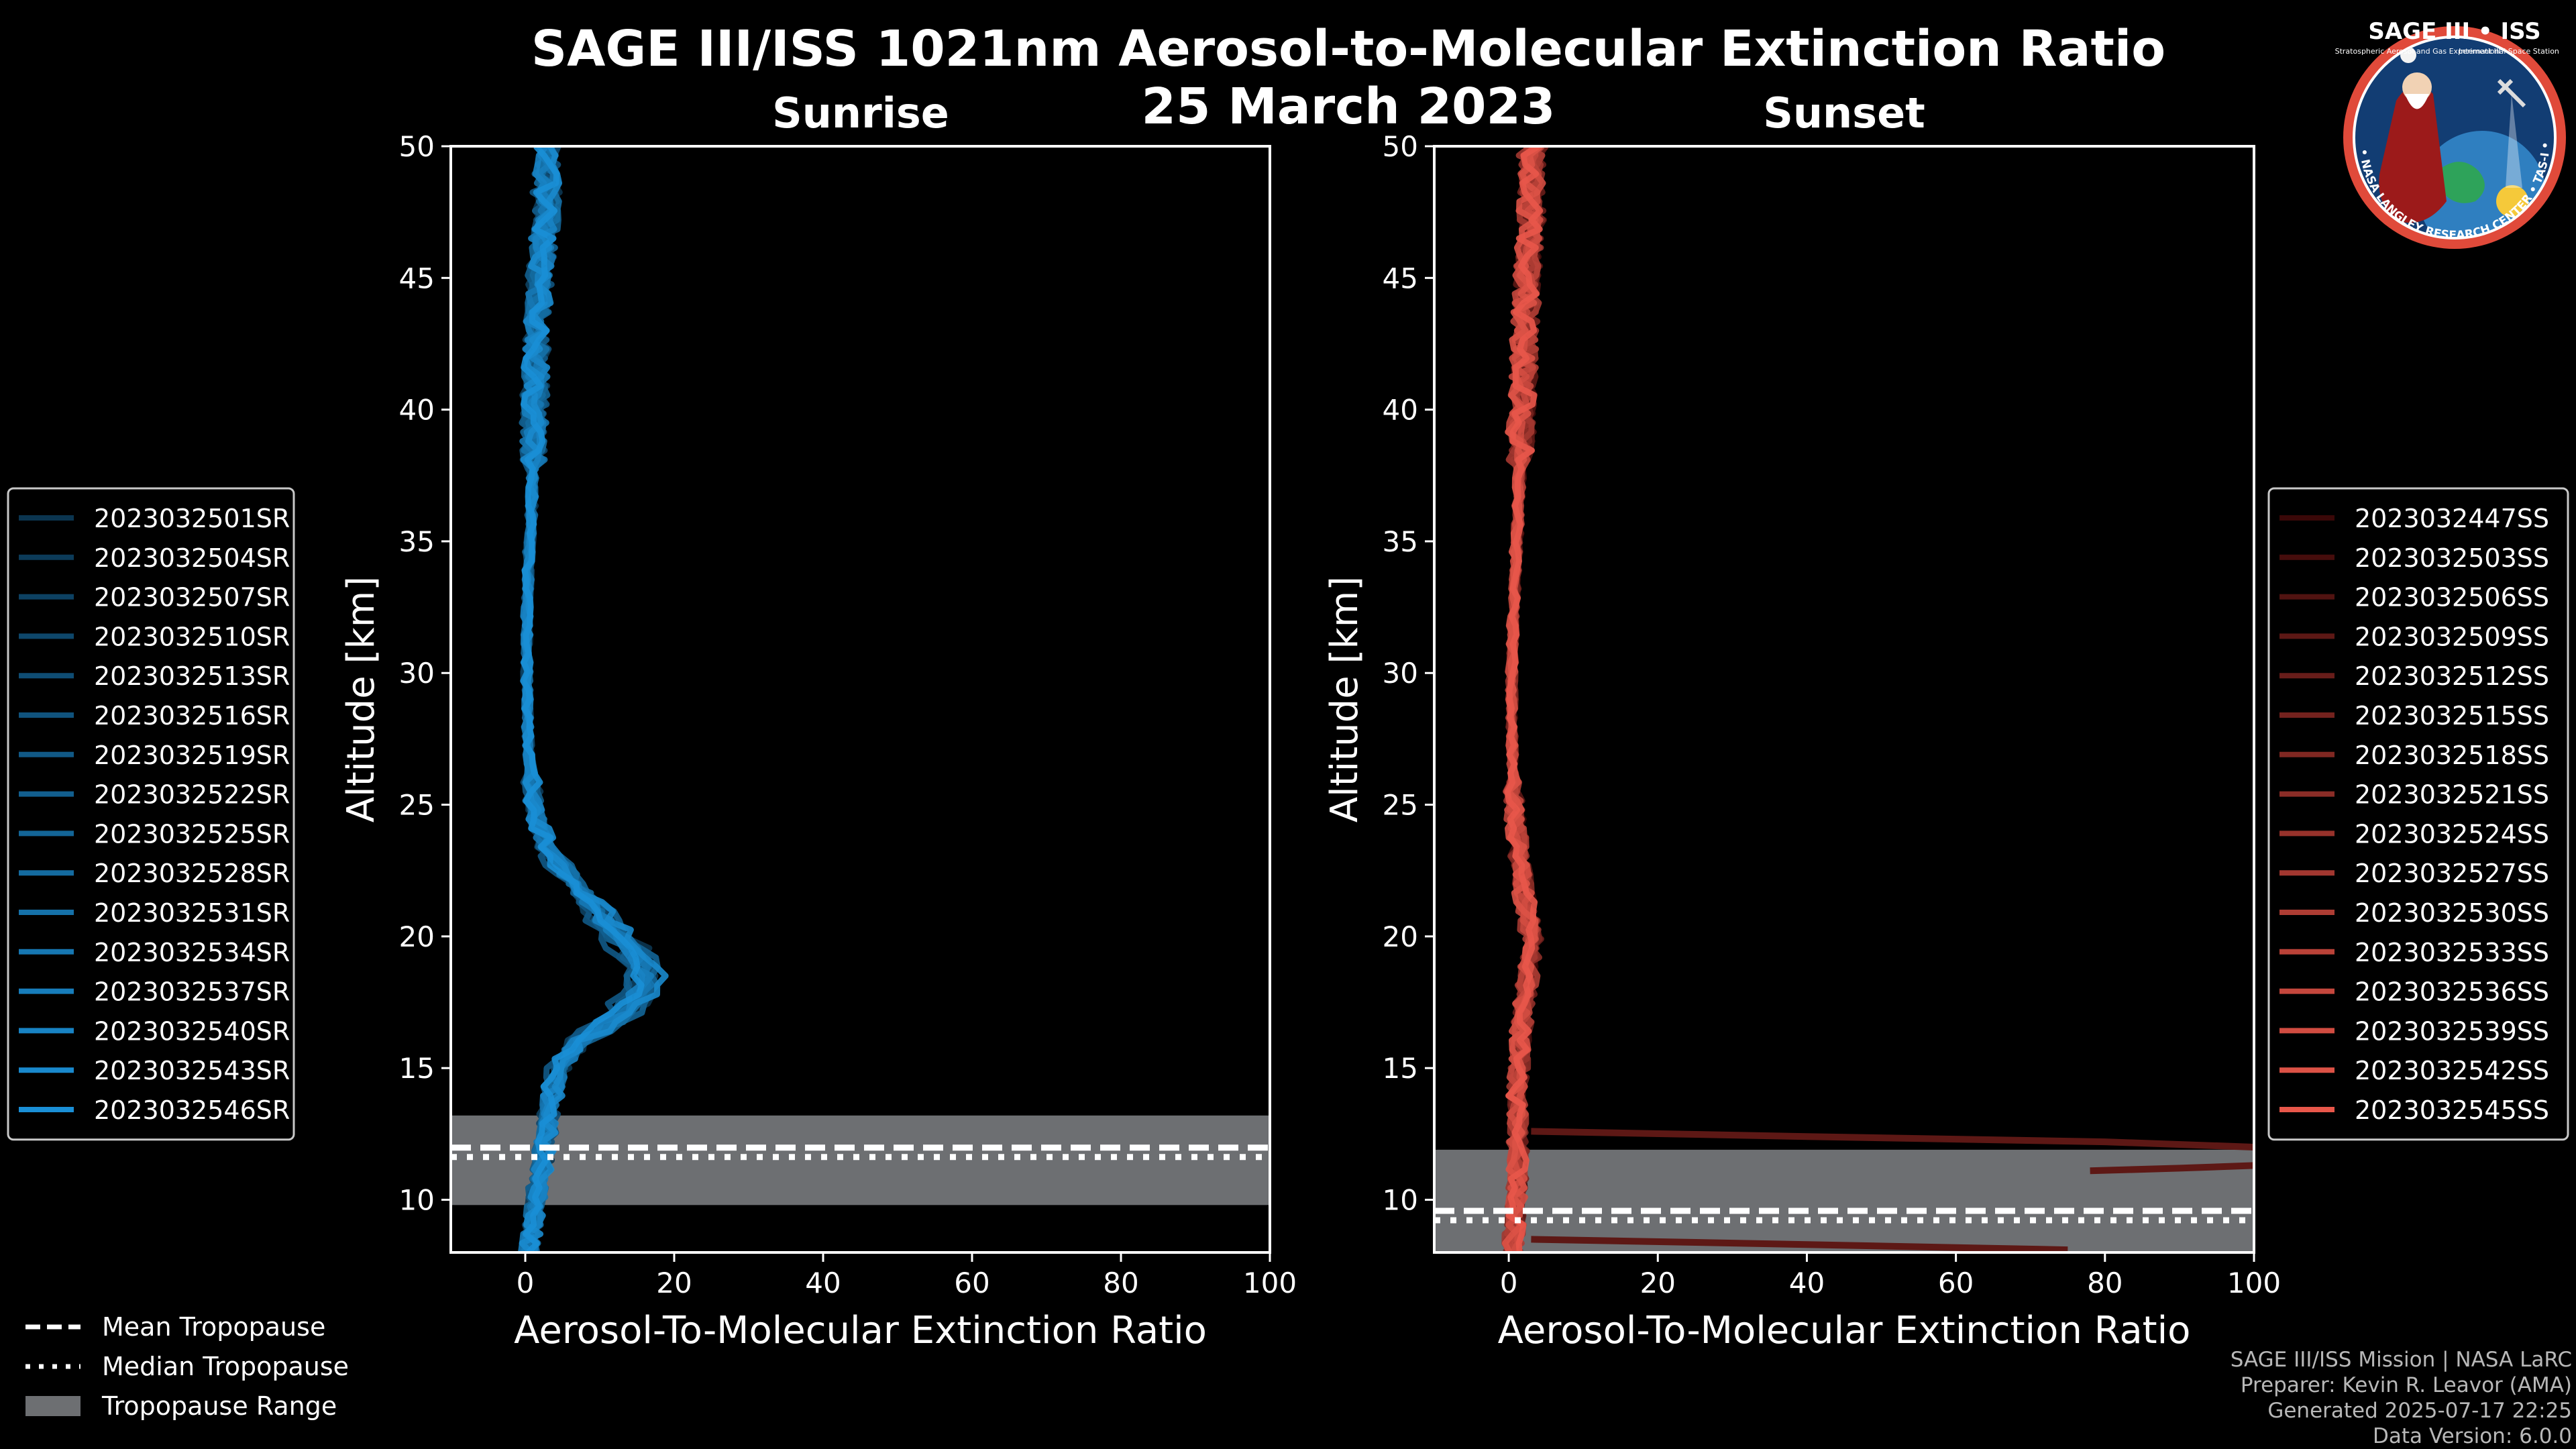 This screenshot has width=2576, height=1449. Describe the element at coordinates (2511, 93) in the screenshot. I see `space-station-icon` at that location.